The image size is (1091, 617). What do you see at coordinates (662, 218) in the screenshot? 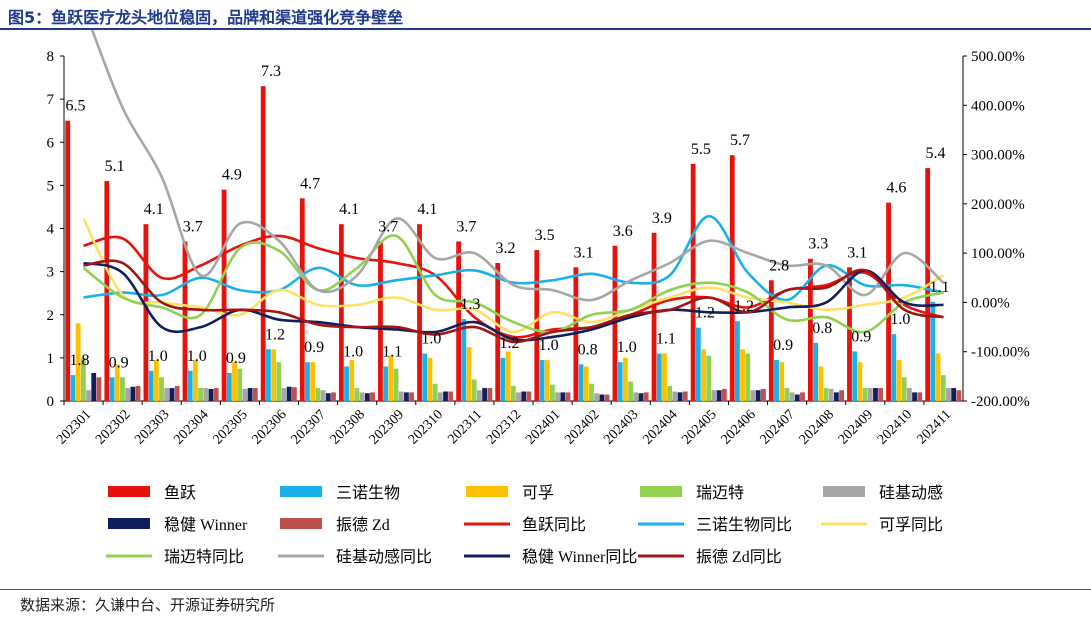
I see `bar-label-yuyue: 3.9` at bounding box center [662, 218].